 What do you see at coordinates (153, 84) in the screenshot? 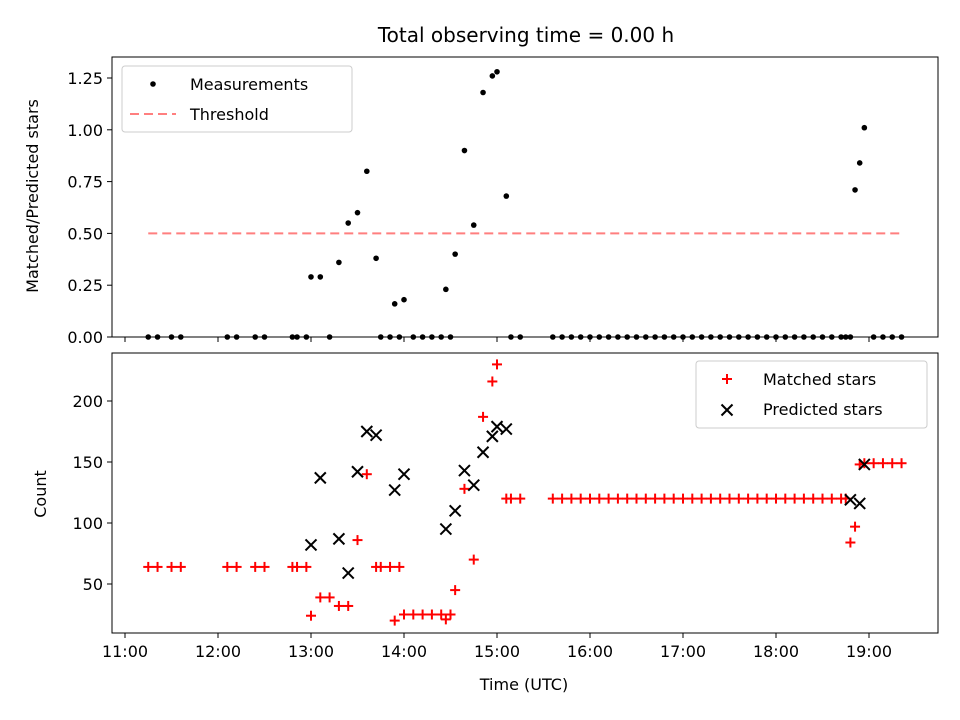
I see `legend-marker-measurements` at bounding box center [153, 84].